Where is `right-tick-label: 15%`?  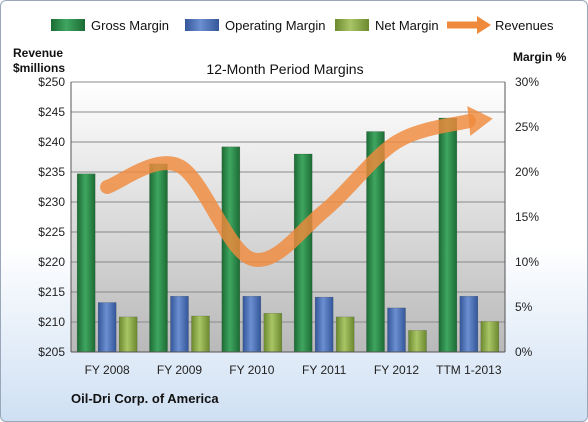
right-tick-label: 15% is located at coordinates (527, 217).